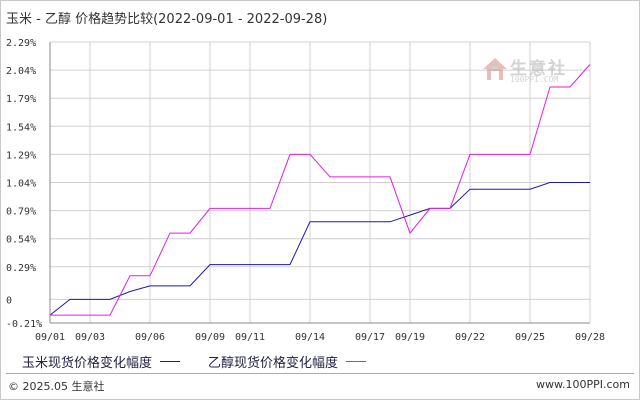  I want to click on x-tick-label: 09/11, so click(250, 337).